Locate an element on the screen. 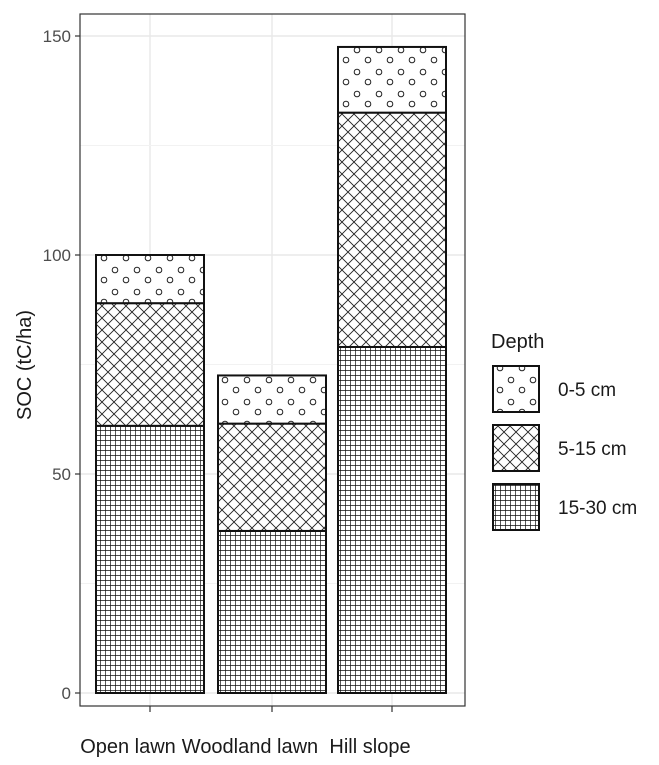  y-tick-label: 100 is located at coordinates (57, 255).